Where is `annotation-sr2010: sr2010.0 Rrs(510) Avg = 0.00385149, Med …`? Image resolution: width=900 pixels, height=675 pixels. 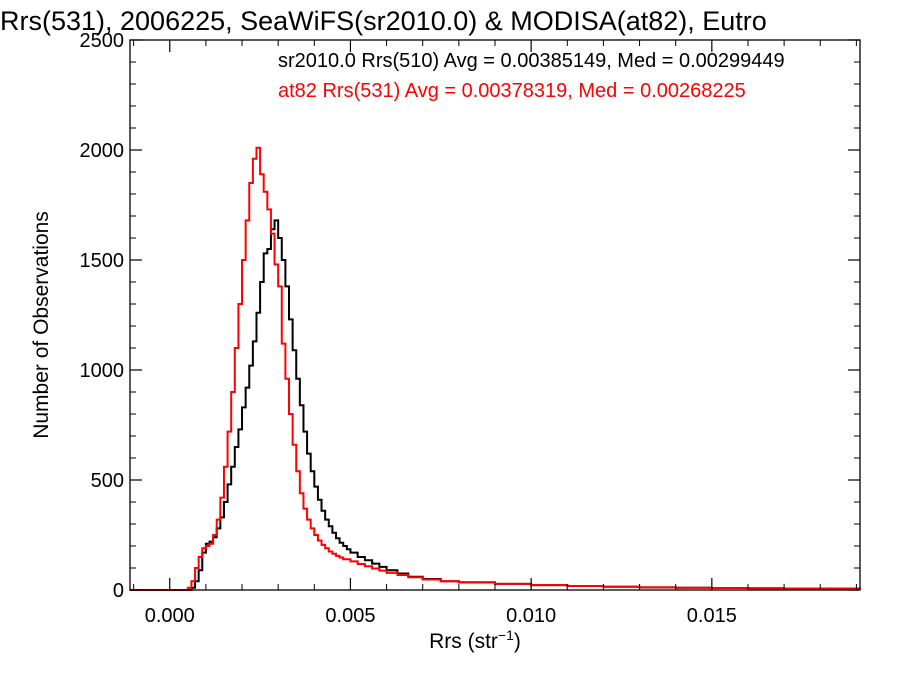 annotation-sr2010: sr2010.0 Rrs(510) Avg = 0.00385149, Med … is located at coordinates (531, 61).